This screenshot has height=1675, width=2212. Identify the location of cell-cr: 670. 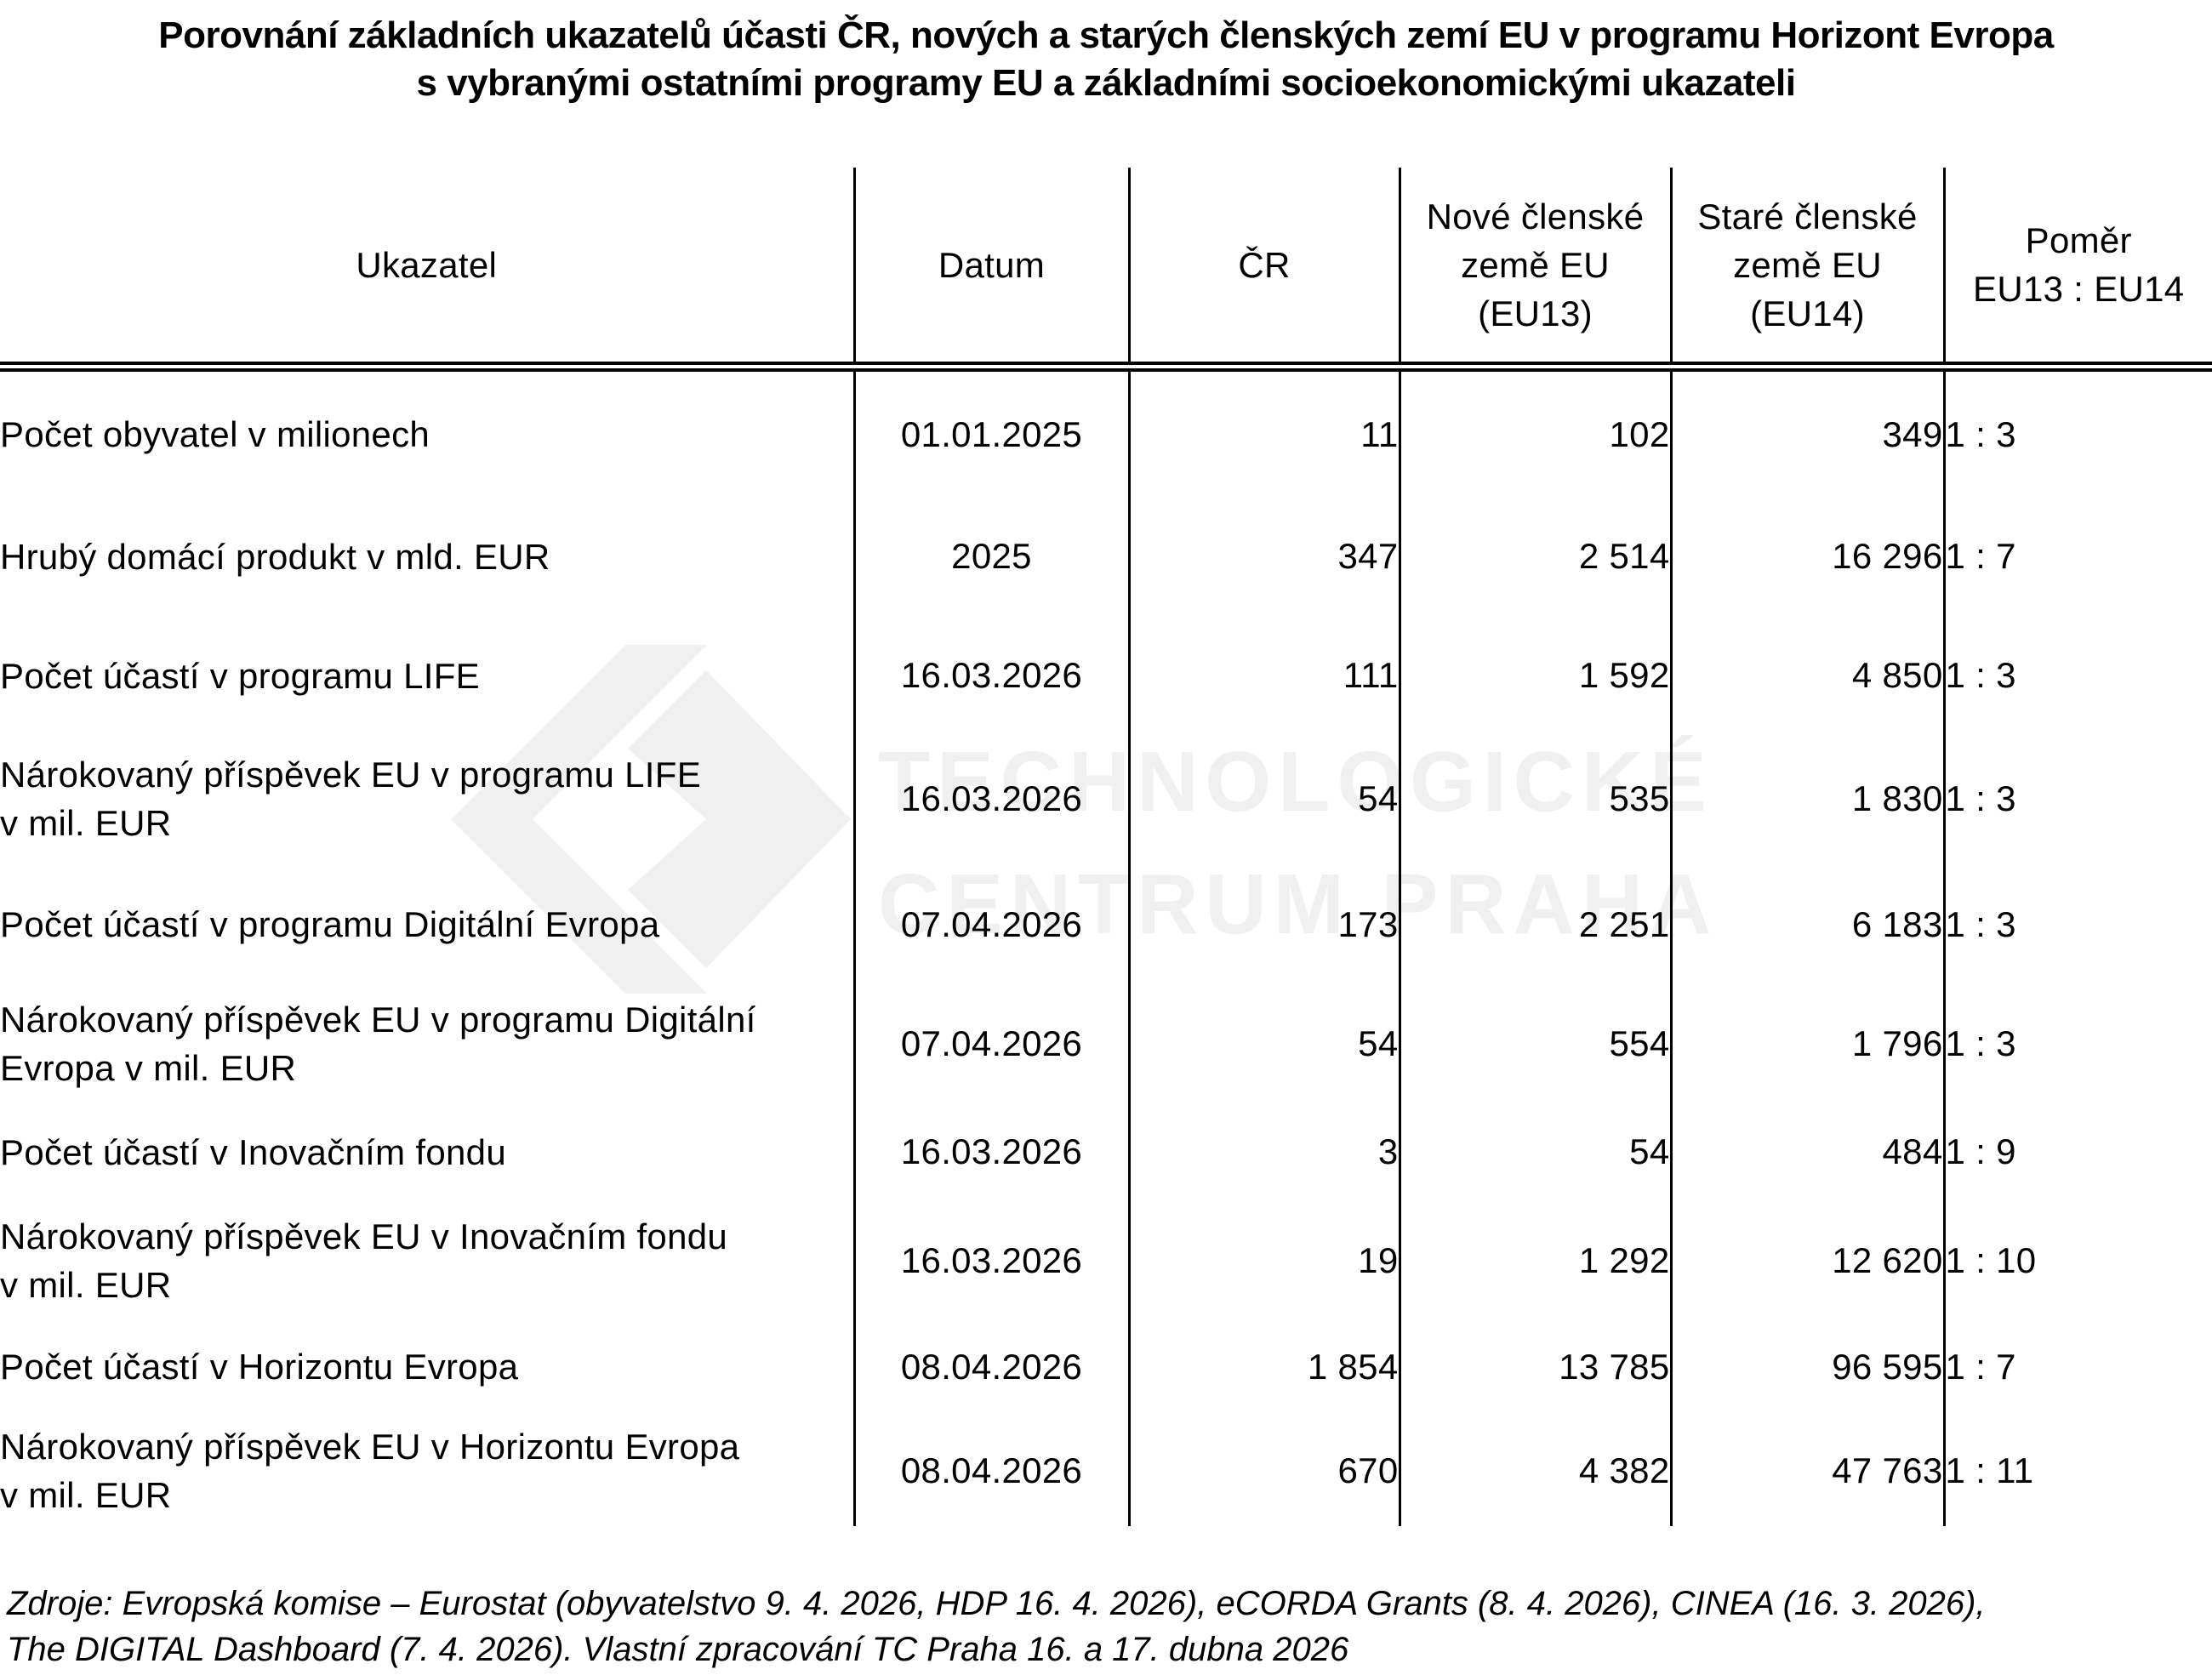
(1263, 1471).